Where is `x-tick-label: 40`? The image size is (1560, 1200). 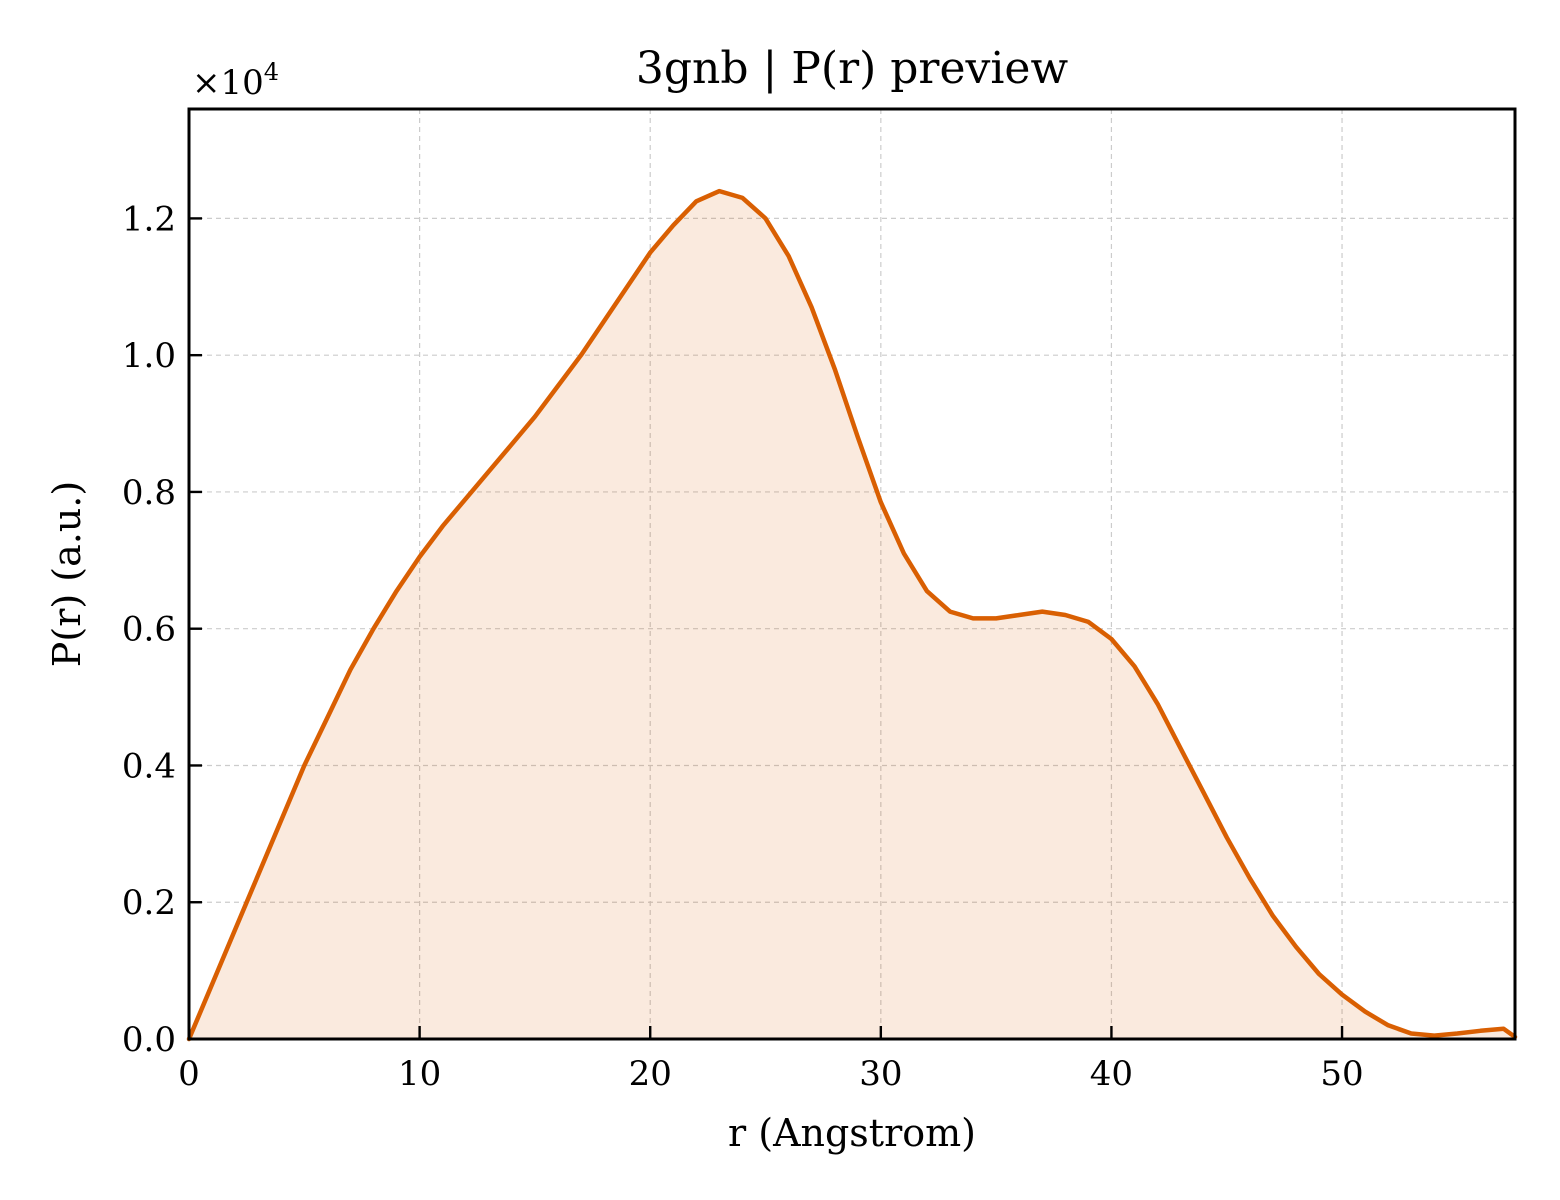
x-tick-label: 40 is located at coordinates (1111, 1074).